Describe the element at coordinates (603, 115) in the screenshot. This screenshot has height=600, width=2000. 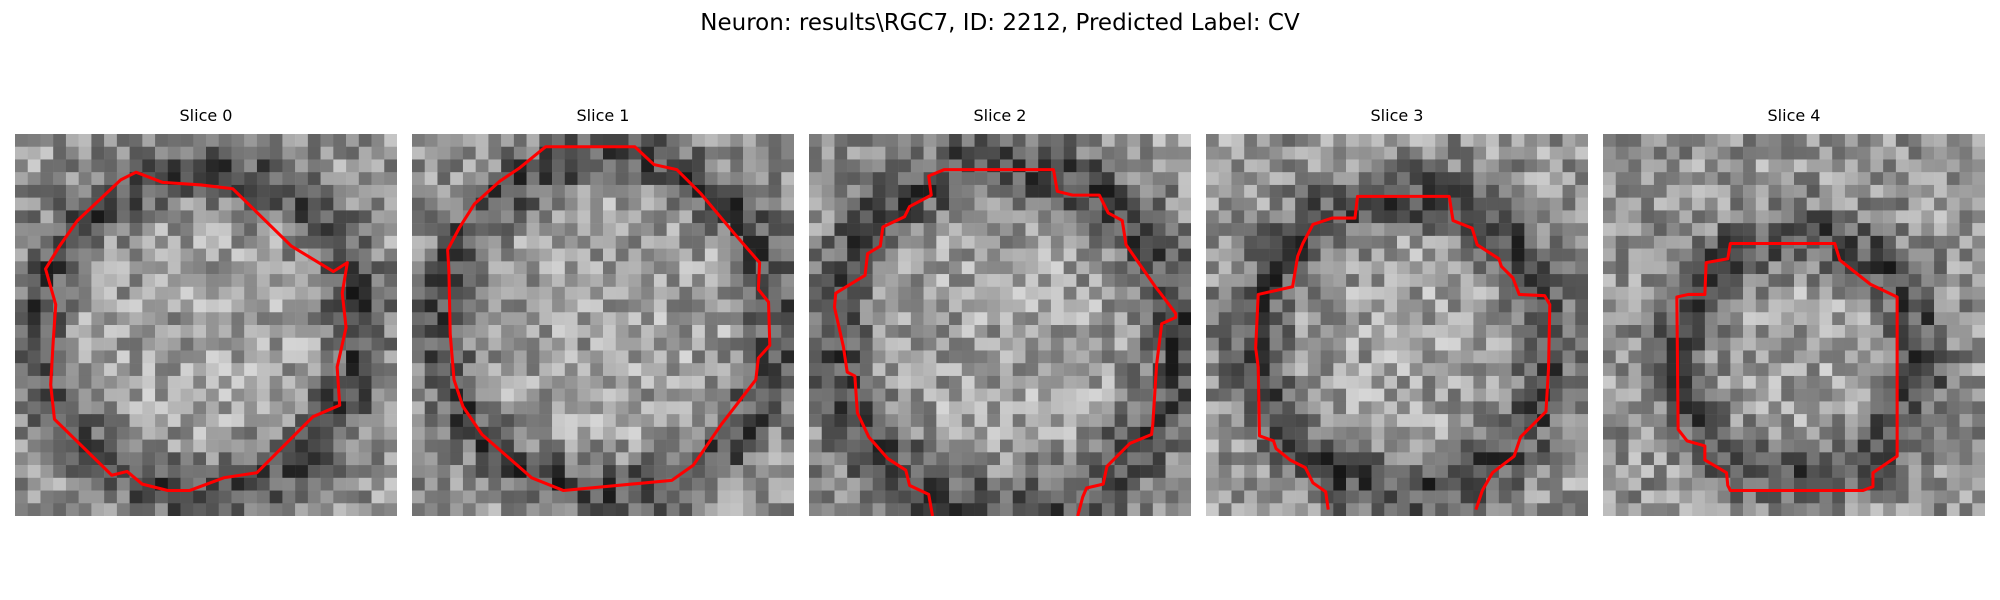
I see `slice-1-title: Slice 1` at that location.